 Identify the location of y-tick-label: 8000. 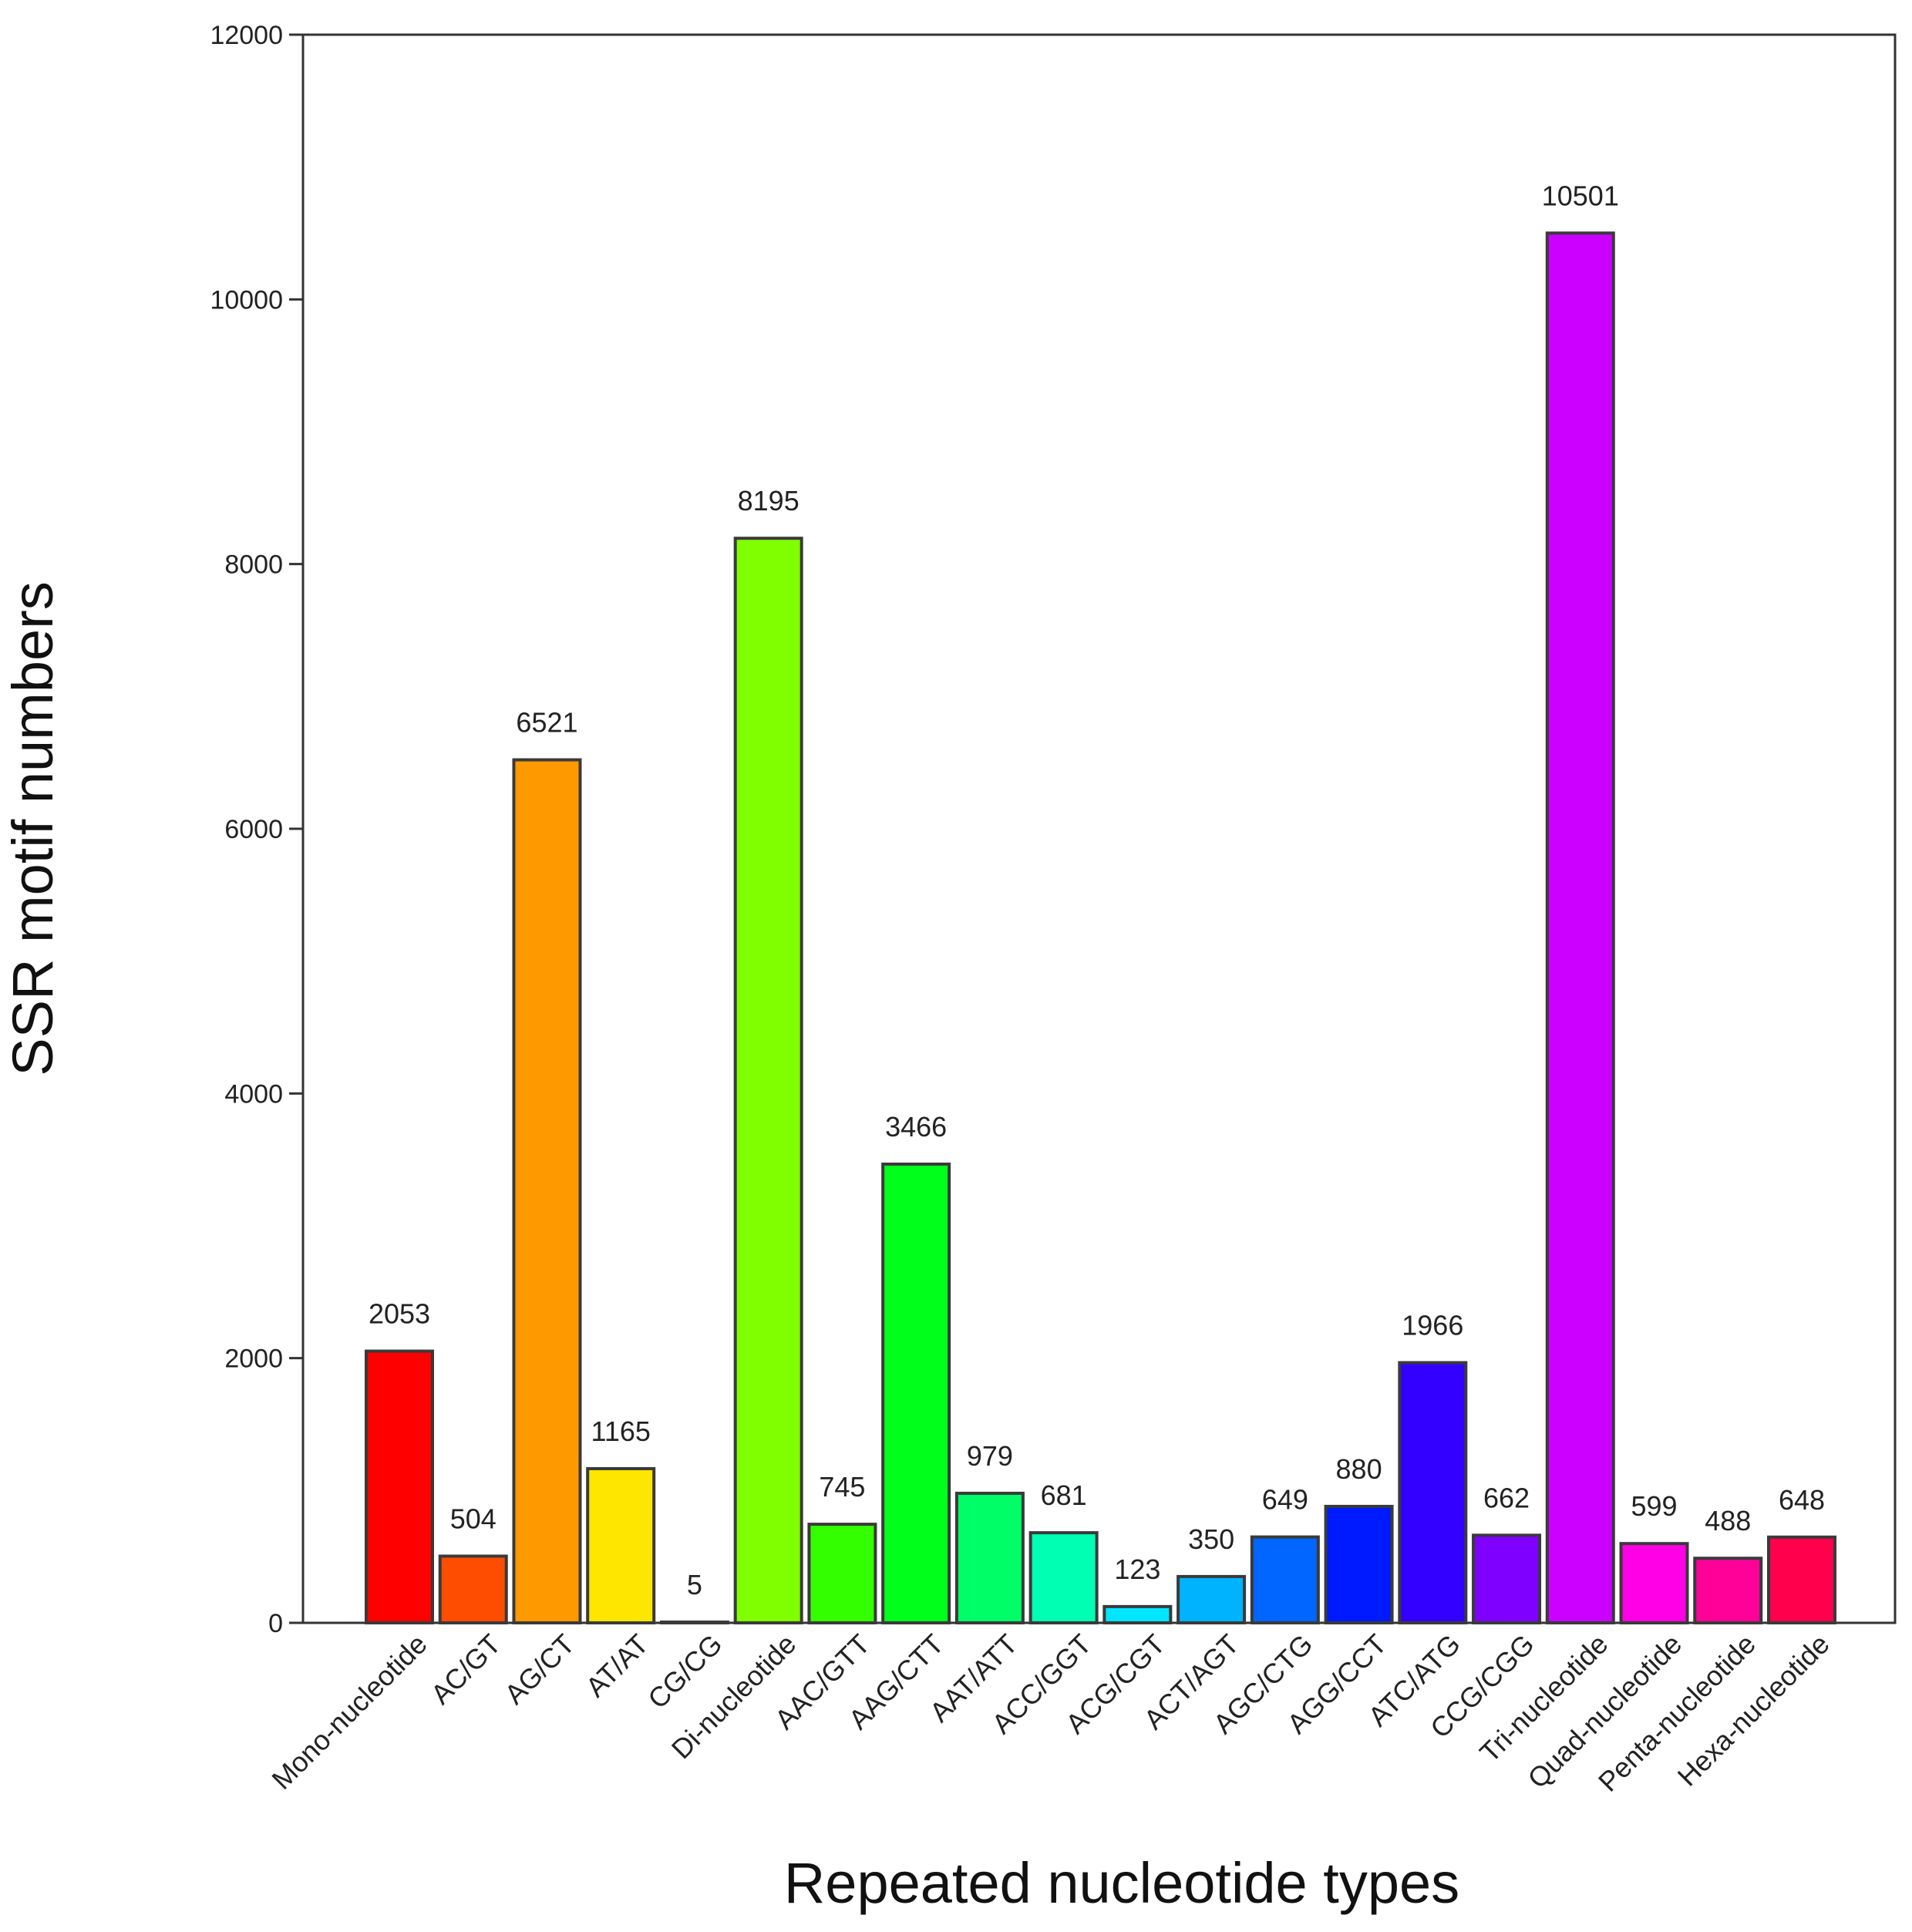
(253, 565).